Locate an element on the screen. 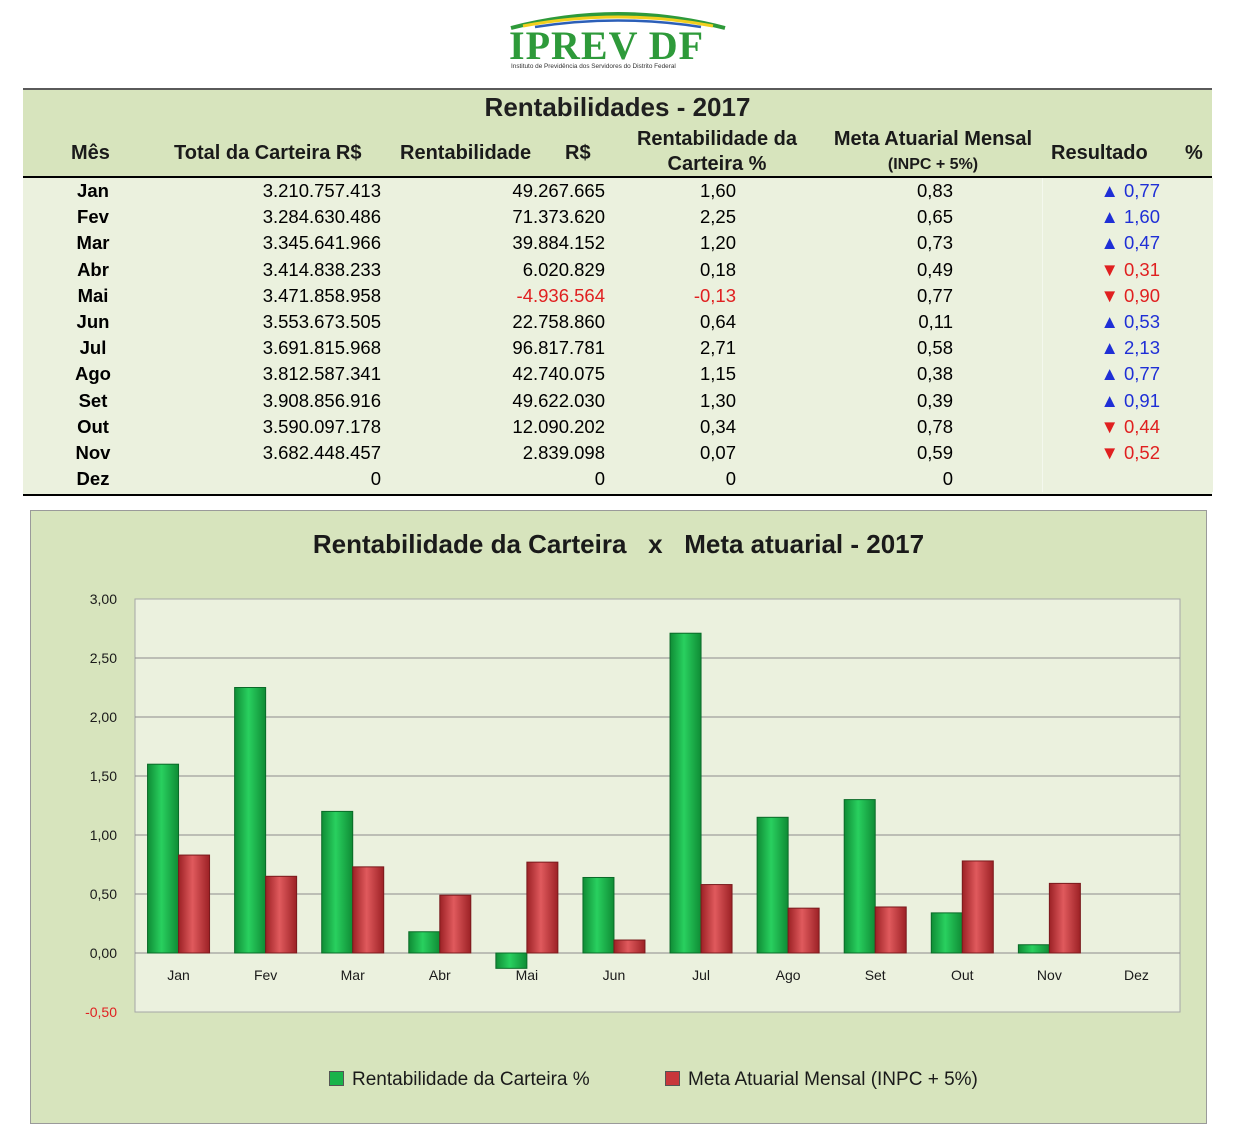  table-title: Rentabilidades - 2017 is located at coordinates (617, 107).